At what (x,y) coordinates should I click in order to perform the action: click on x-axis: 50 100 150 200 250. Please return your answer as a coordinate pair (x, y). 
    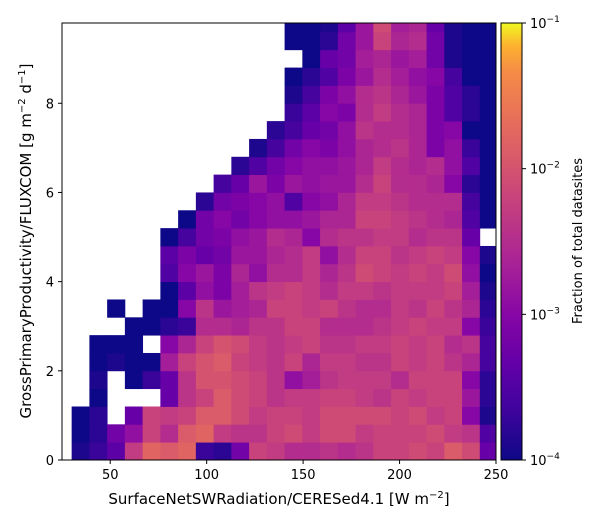
    Looking at the image, I should click on (305, 471).